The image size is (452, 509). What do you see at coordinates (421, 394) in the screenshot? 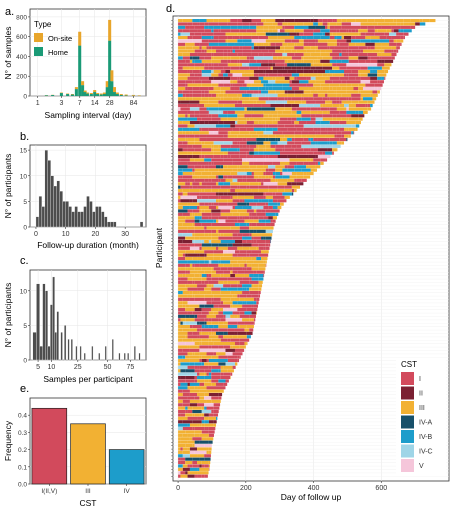
I see `legend-label-cst: II` at bounding box center [421, 394].